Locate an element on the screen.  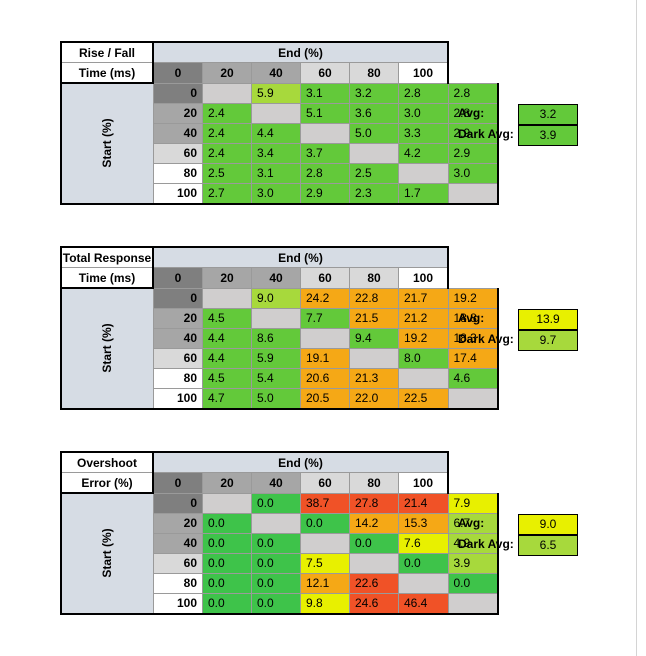
value-cell: 19.1 is located at coordinates (325, 358).